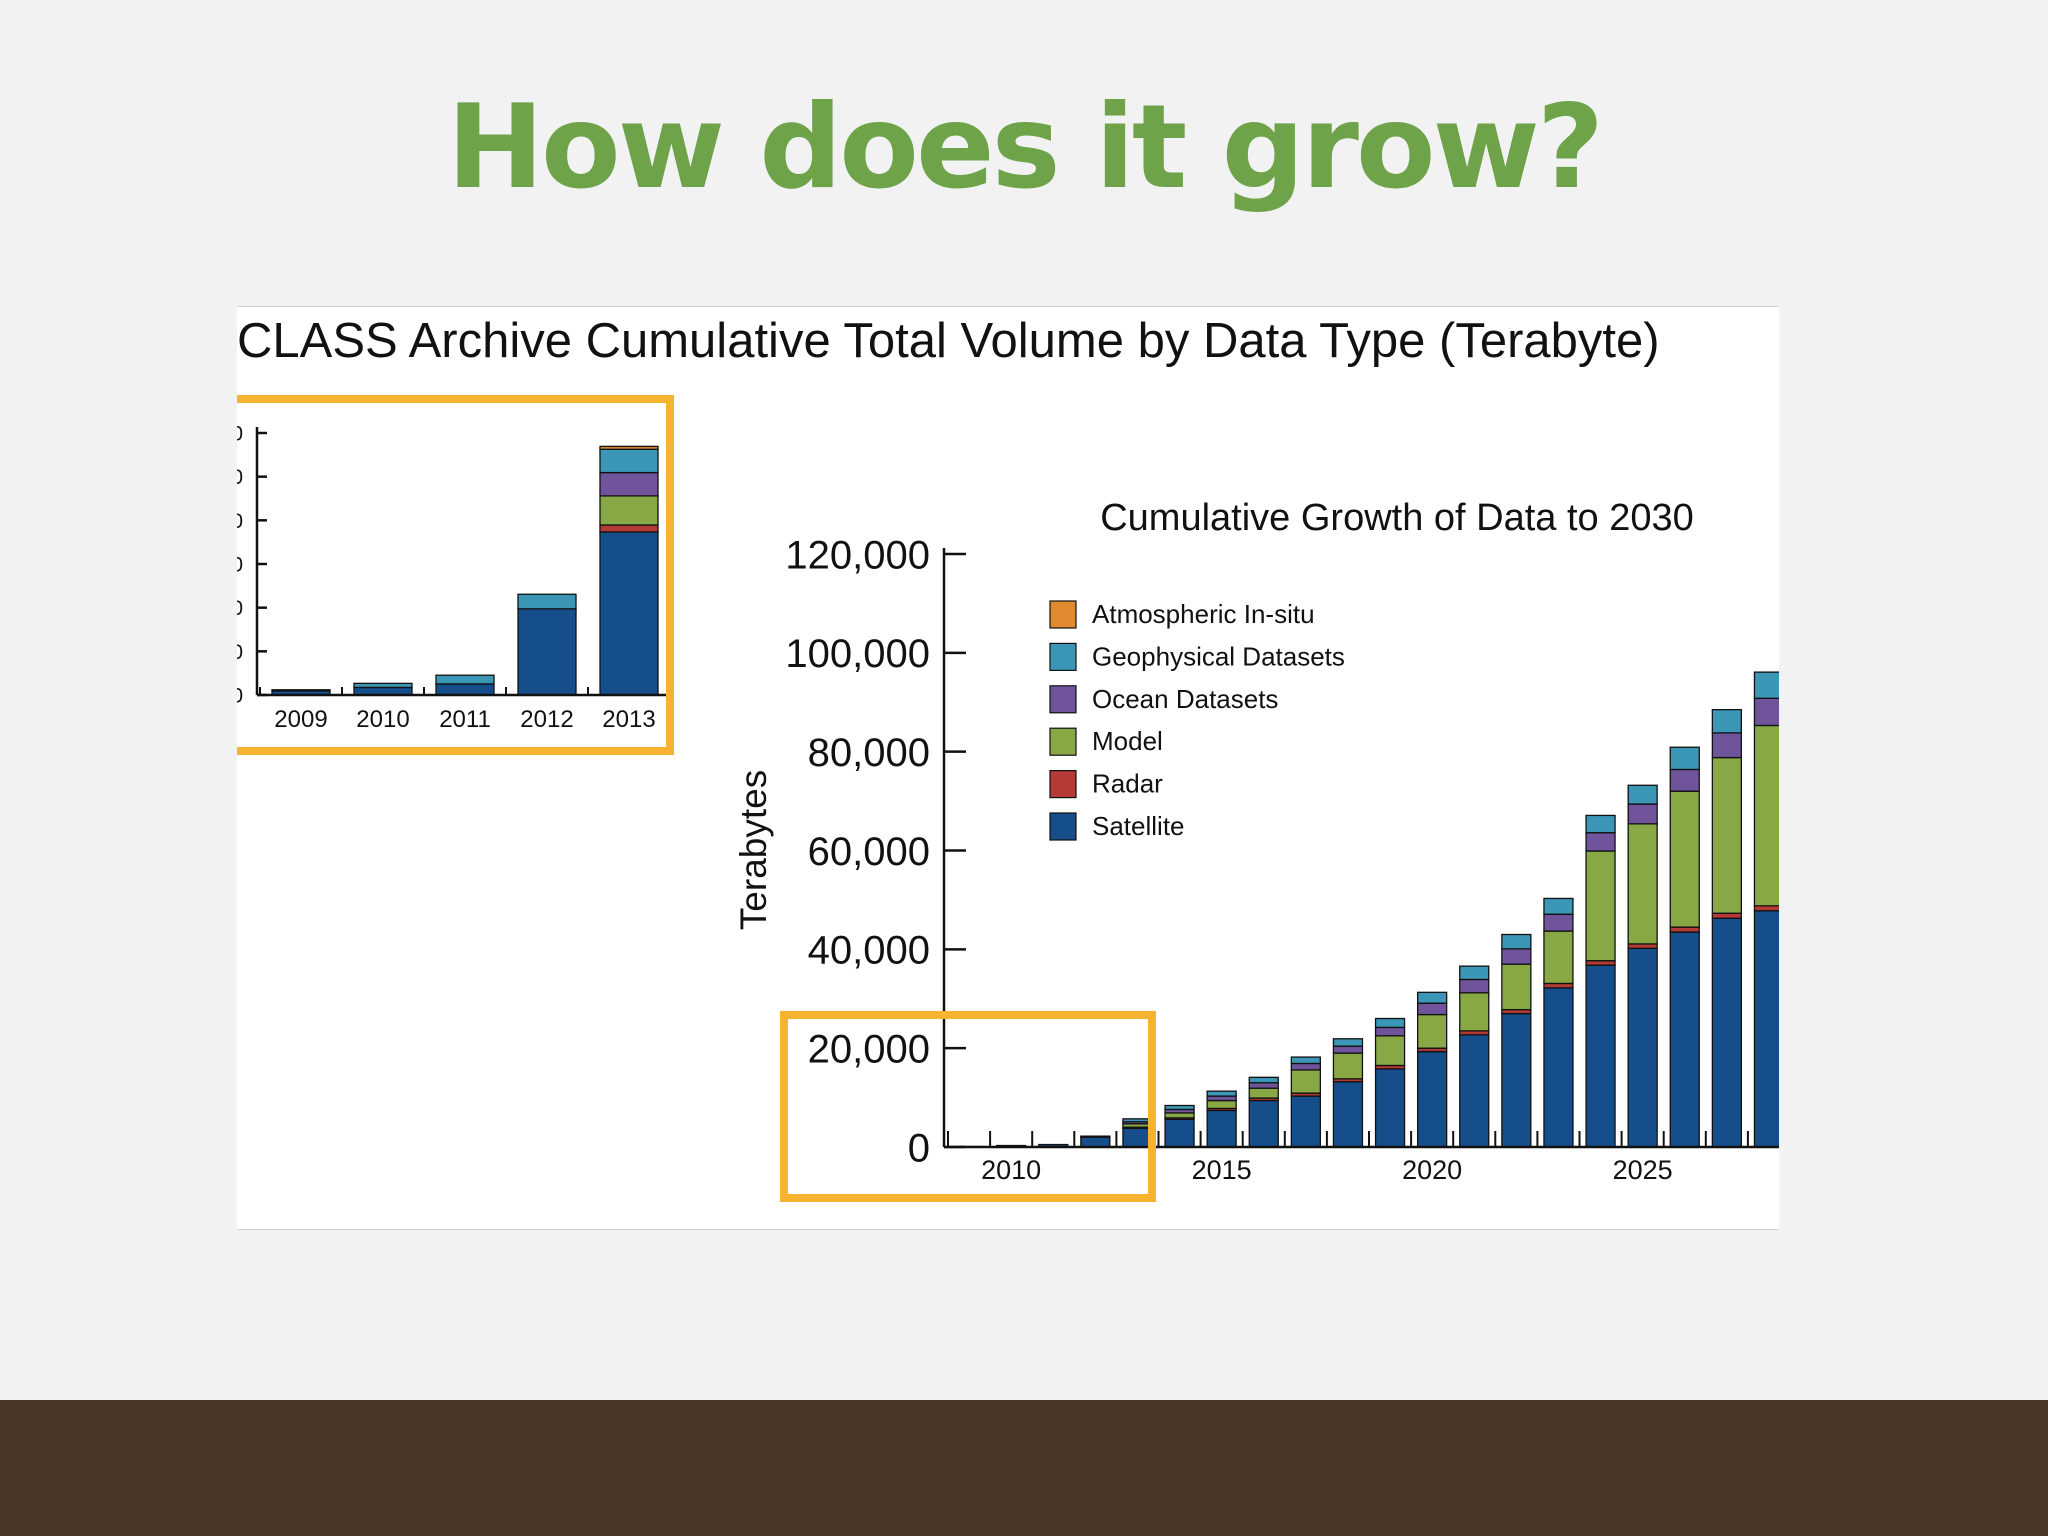 The width and height of the screenshot is (2048, 1536). What do you see at coordinates (869, 1050) in the screenshot?
I see `y-tick-label: 20,000` at bounding box center [869, 1050].